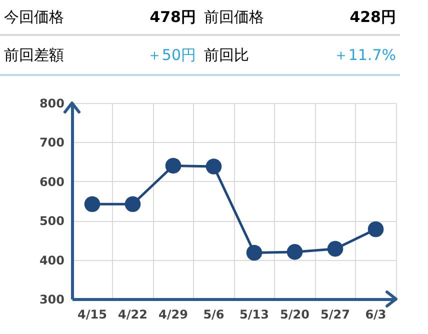 This screenshot has width=428, height=334. What do you see at coordinates (254, 315) in the screenshot?
I see `x-tick-label: 5/13` at bounding box center [254, 315].